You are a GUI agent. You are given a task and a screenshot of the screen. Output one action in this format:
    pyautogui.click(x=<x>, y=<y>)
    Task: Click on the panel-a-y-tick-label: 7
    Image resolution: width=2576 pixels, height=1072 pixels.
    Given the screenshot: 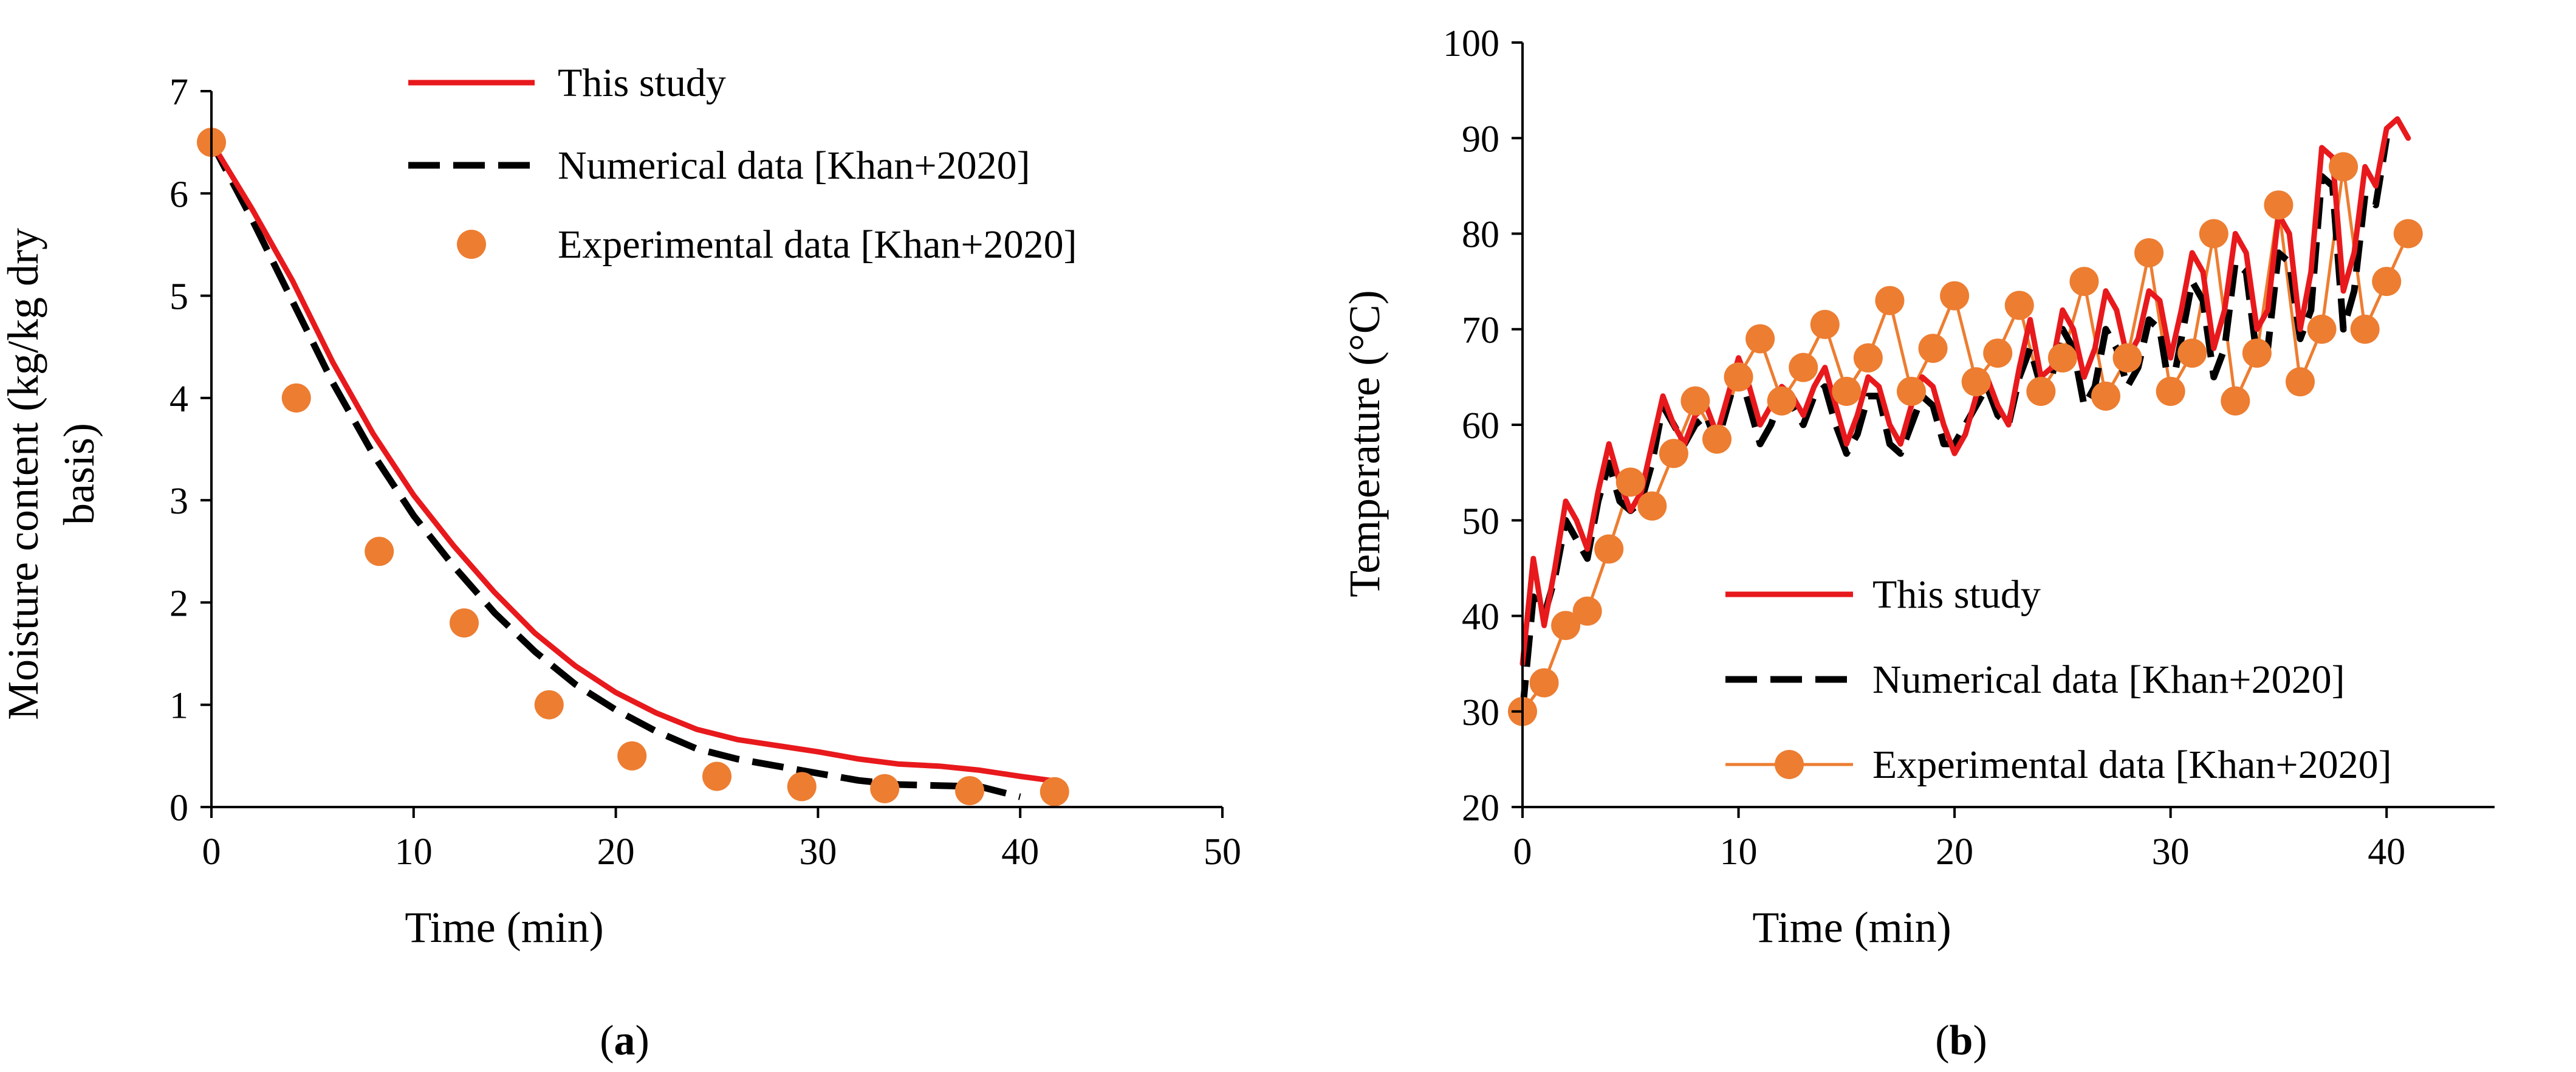 What is the action you would take?
    pyautogui.click(x=179, y=92)
    